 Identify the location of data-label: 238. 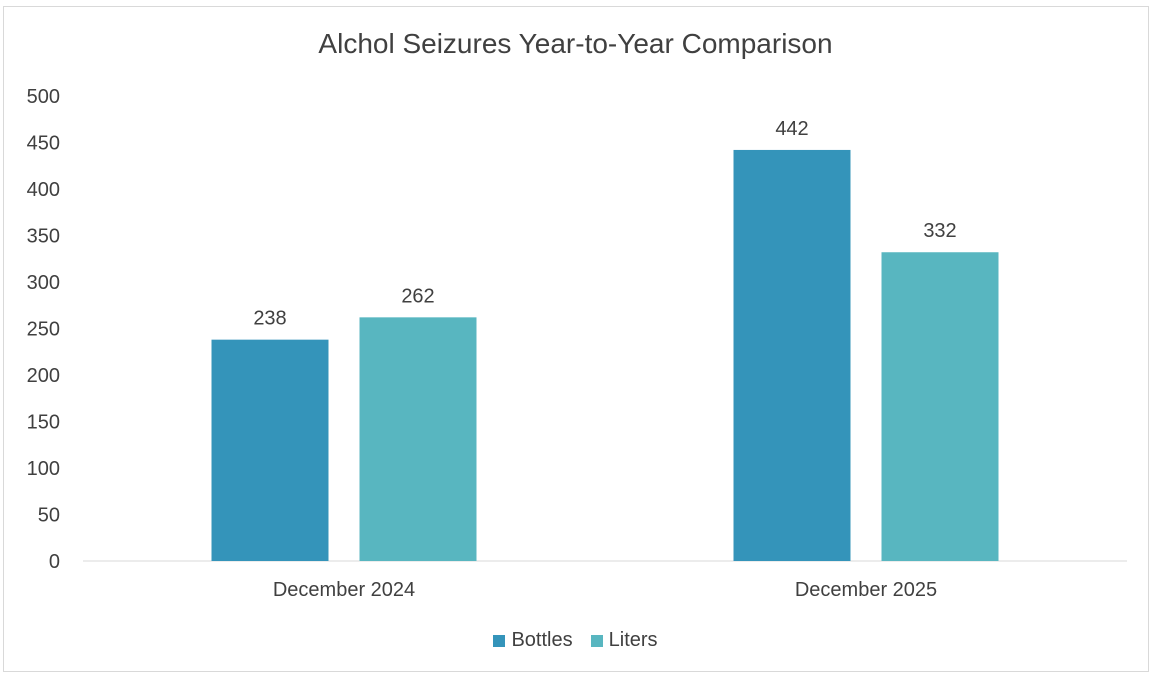
(269, 319).